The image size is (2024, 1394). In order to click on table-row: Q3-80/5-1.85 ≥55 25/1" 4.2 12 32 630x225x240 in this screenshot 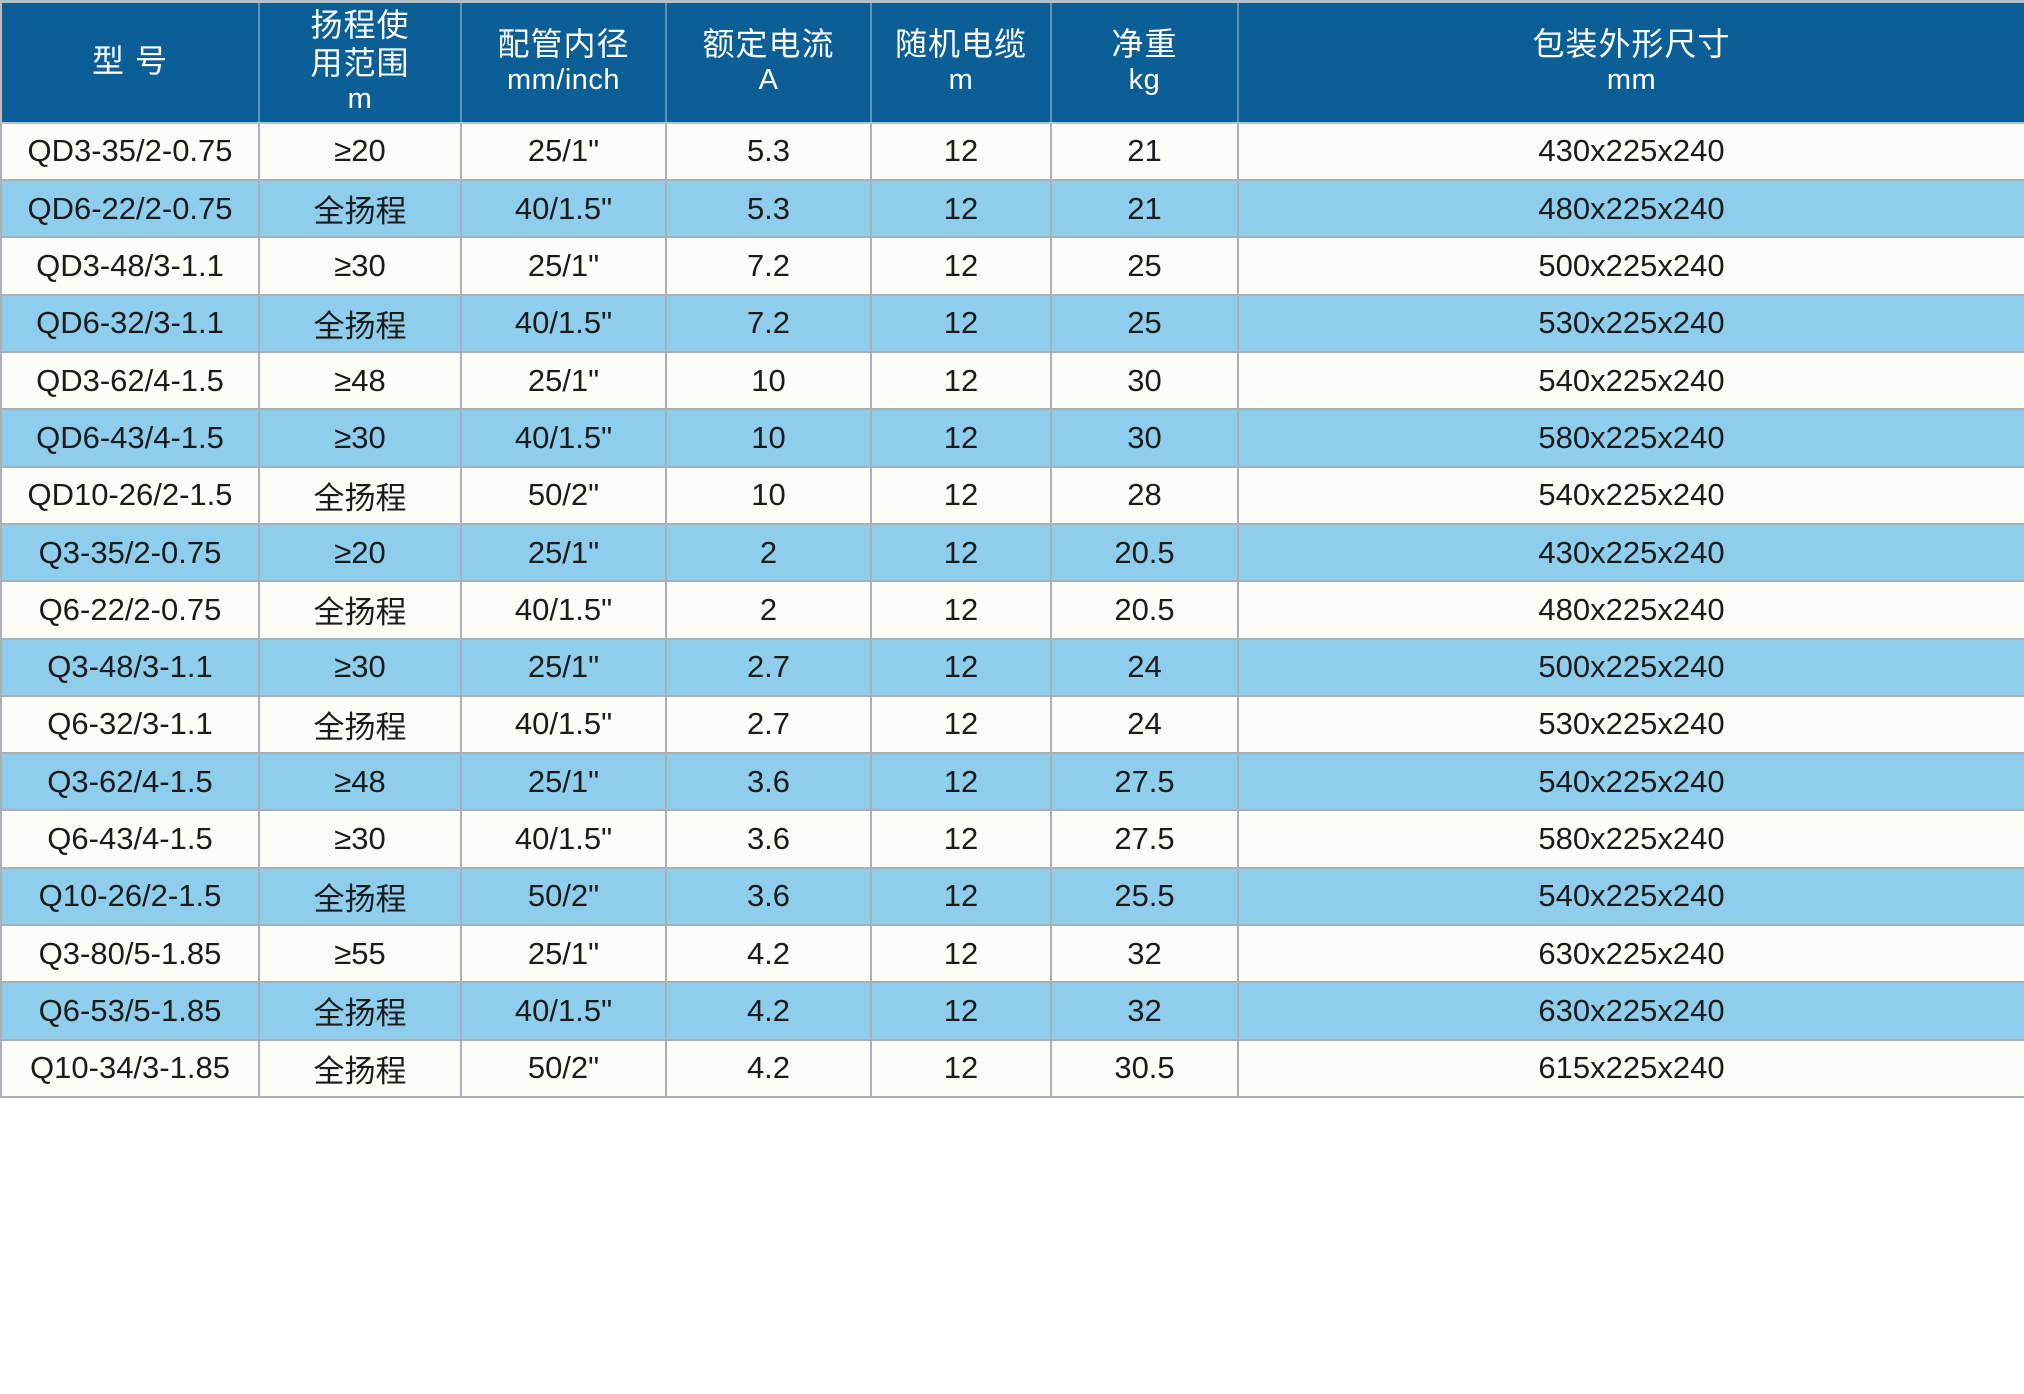, I will do `click(1012, 954)`.